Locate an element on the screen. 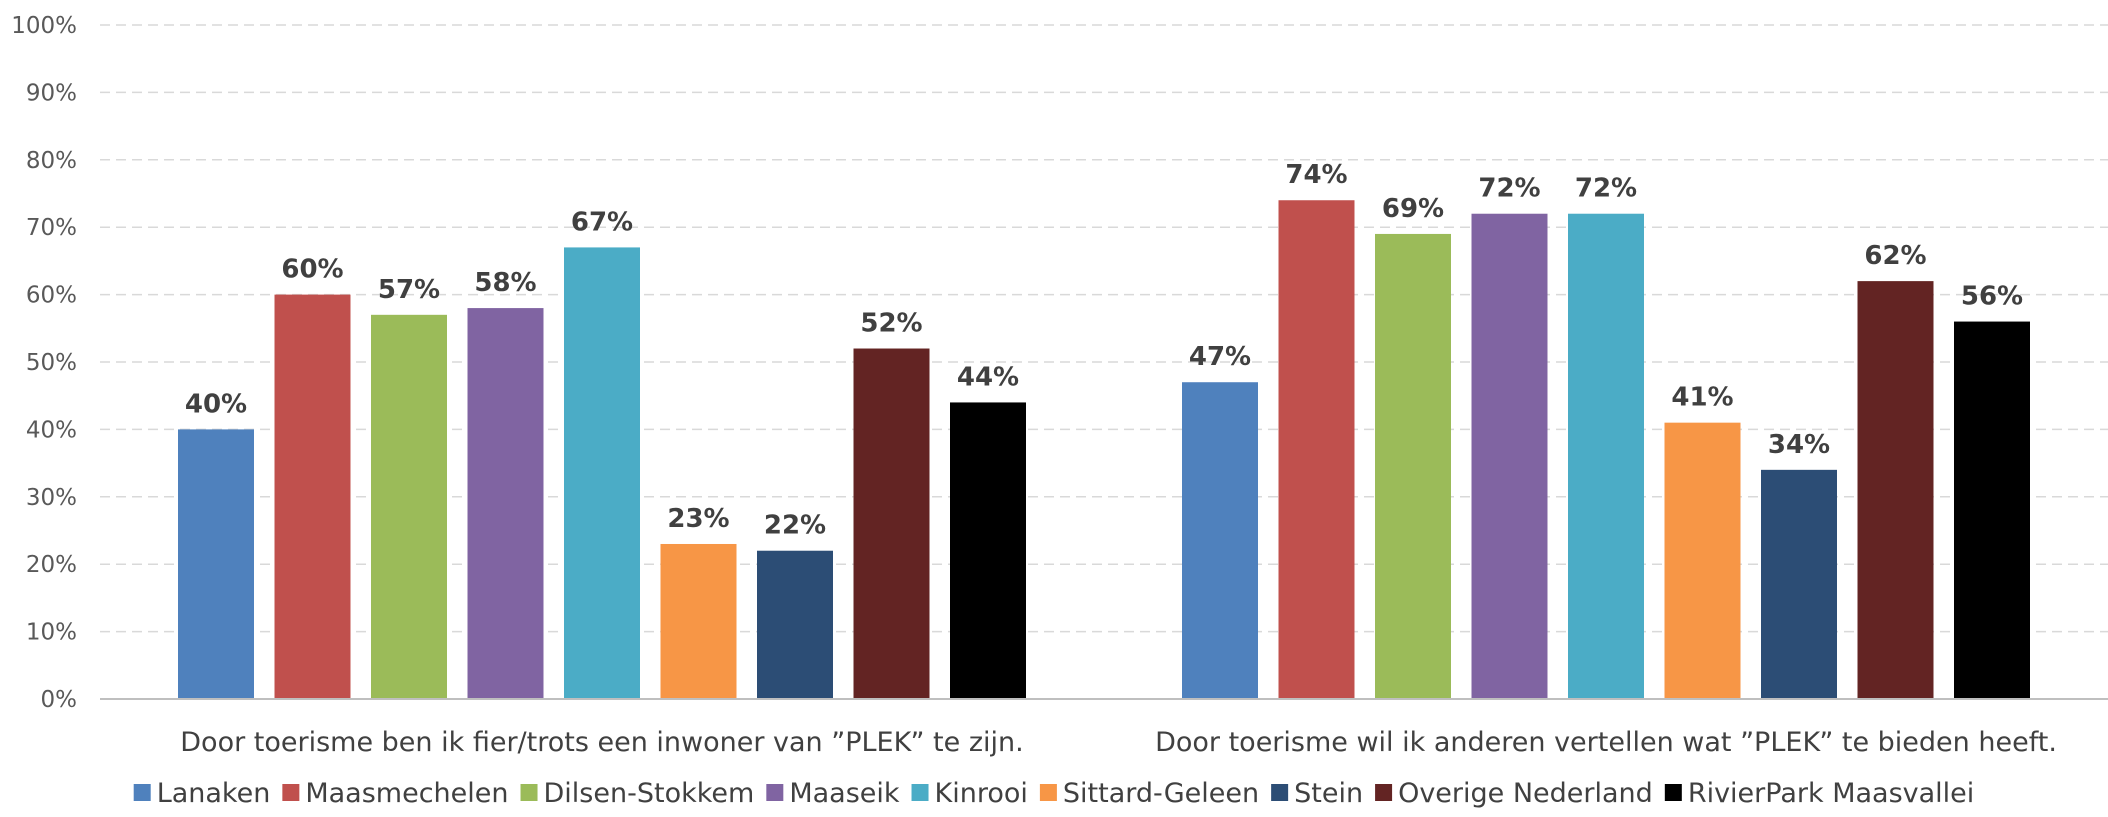 This screenshot has width=2108, height=817. legend-label: RivierPark Maasvallei is located at coordinates (1831, 793).